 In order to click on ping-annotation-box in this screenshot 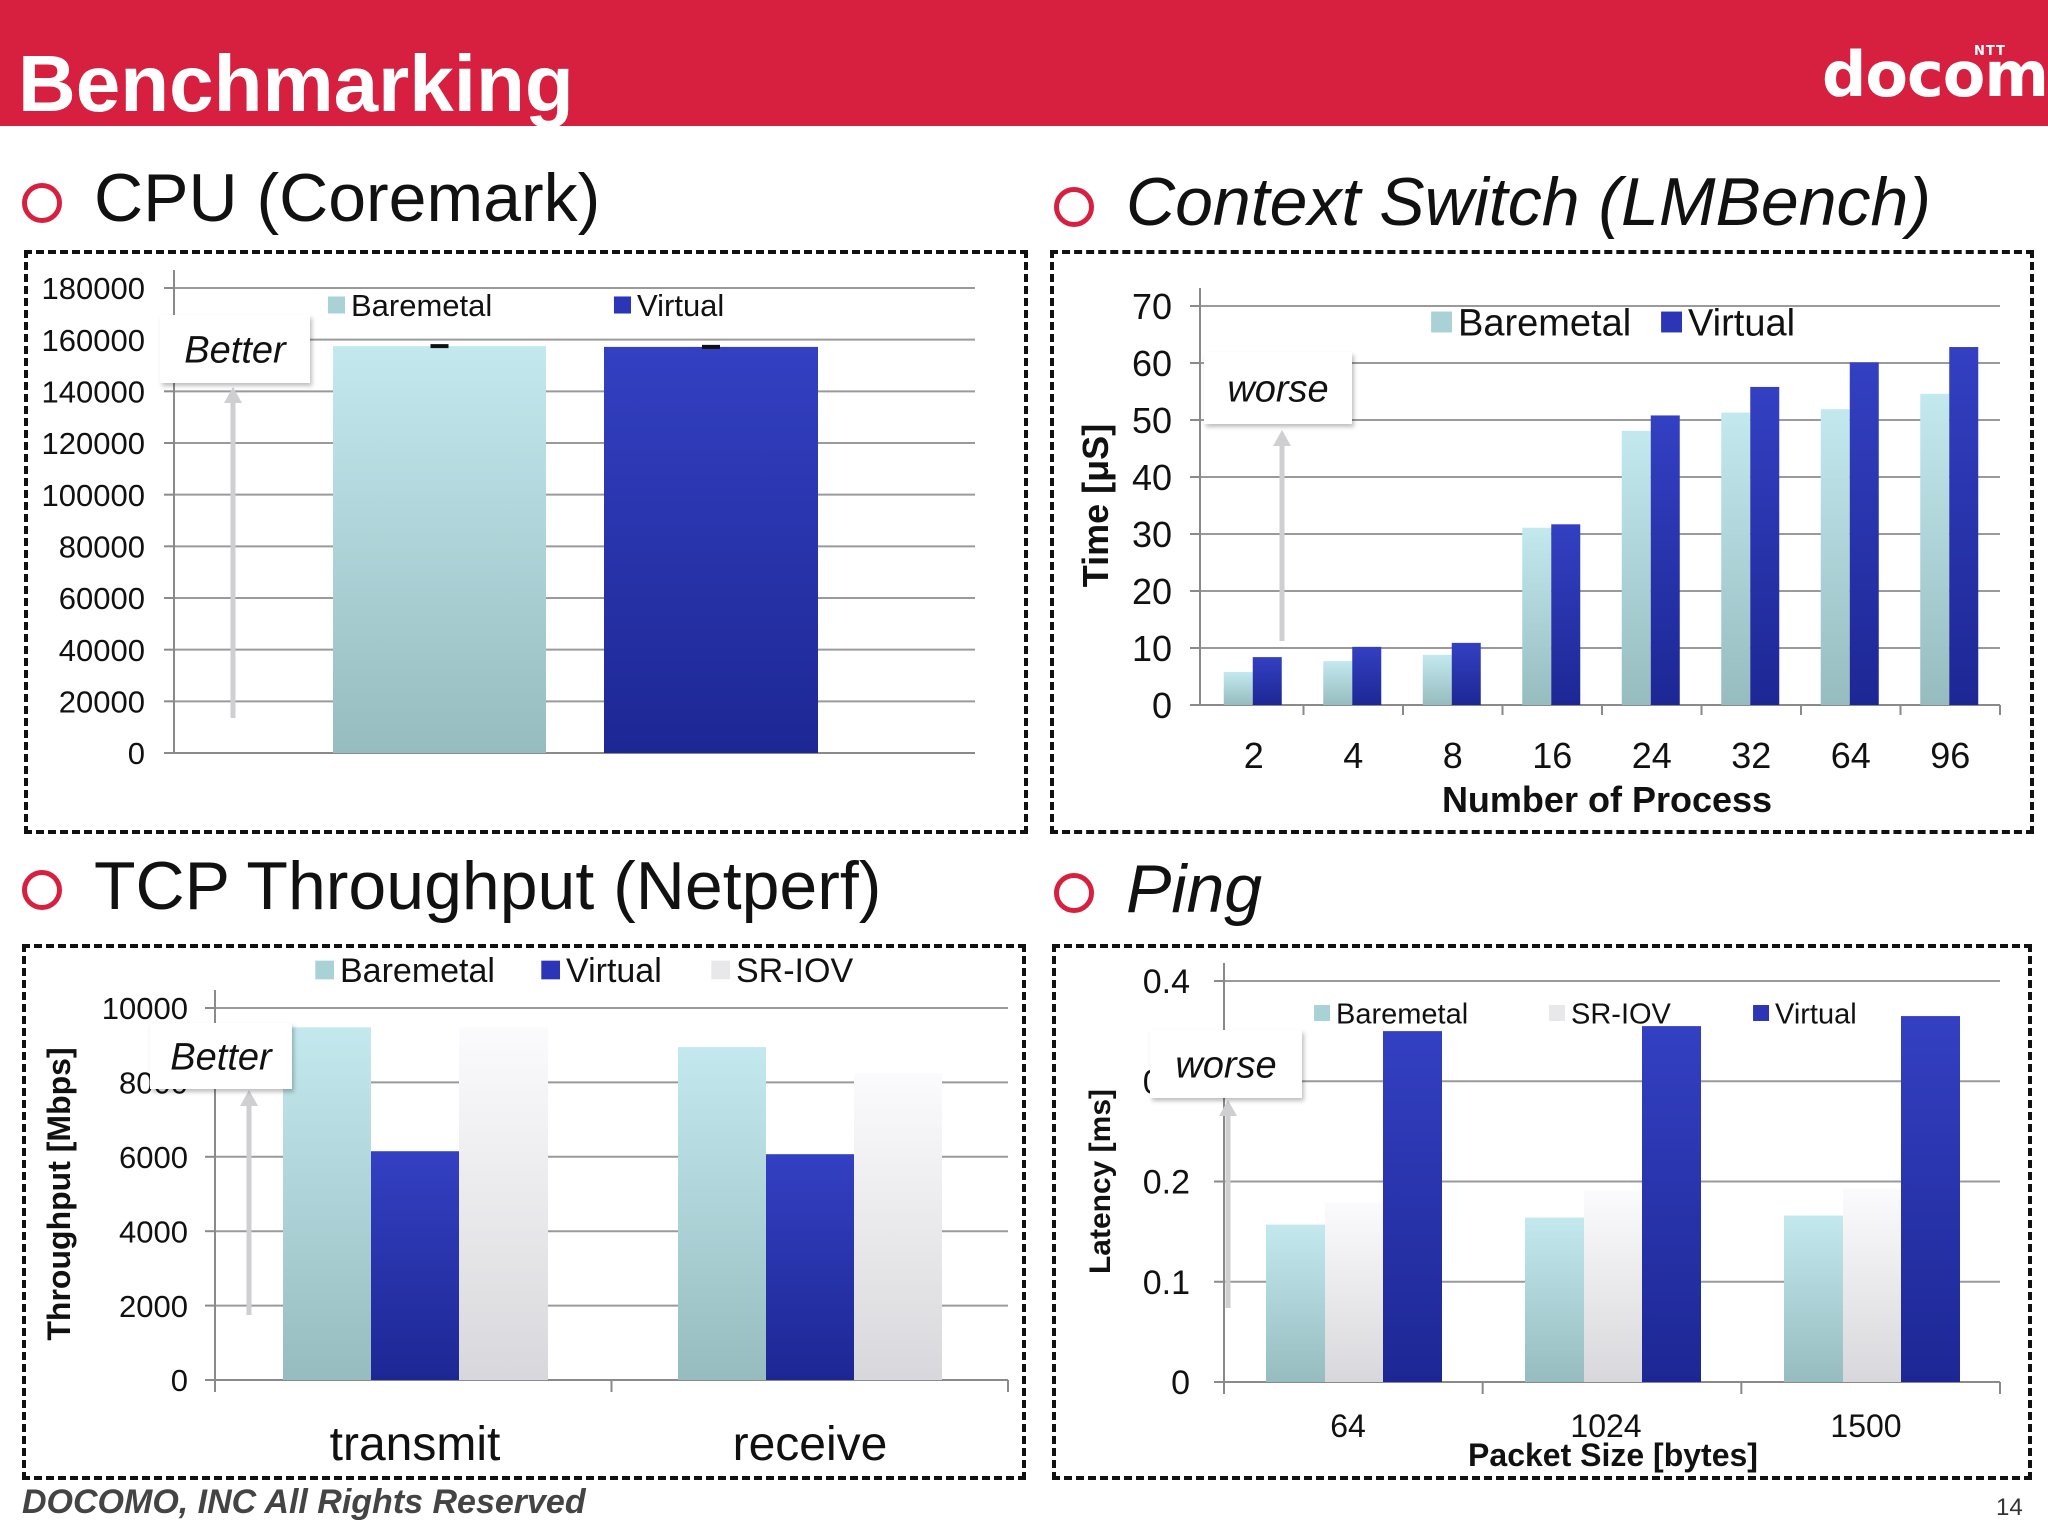, I will do `click(1226, 1064)`.